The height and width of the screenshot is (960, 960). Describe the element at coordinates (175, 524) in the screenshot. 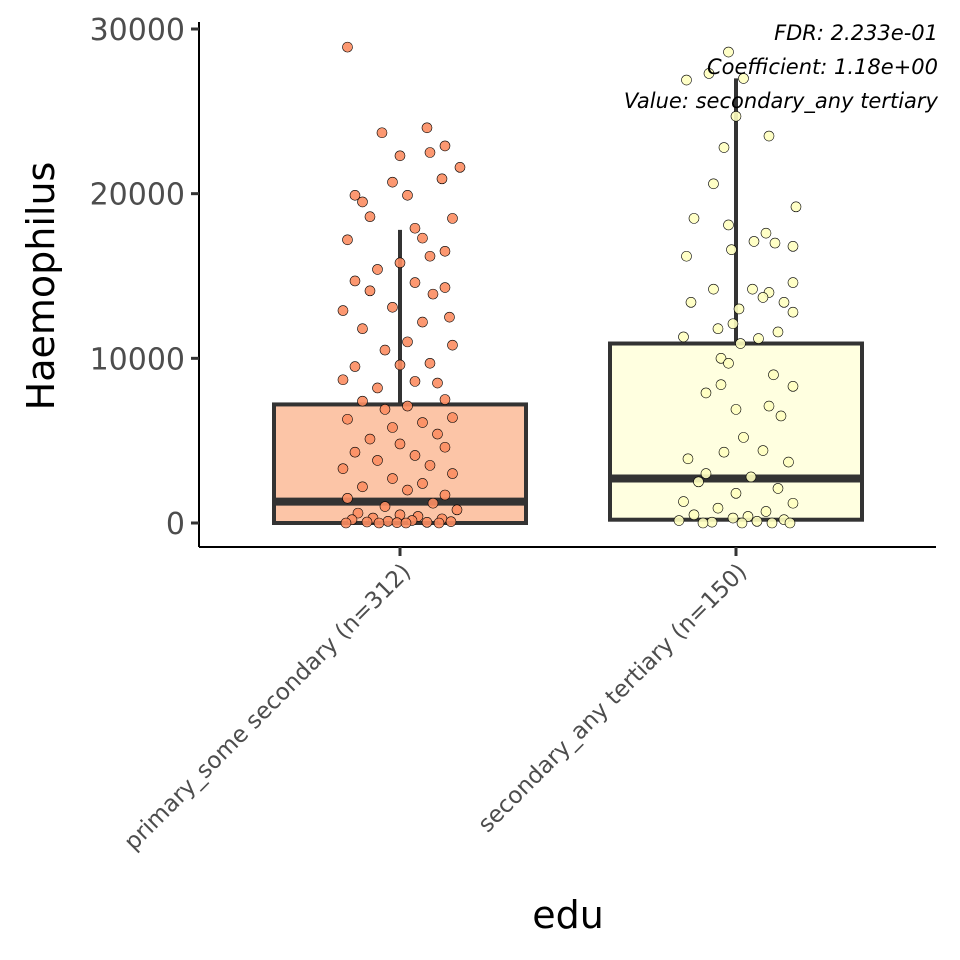

I see `y-tick-label: 0` at that location.